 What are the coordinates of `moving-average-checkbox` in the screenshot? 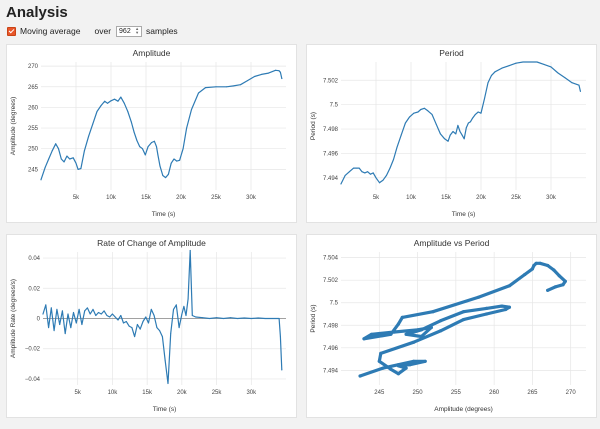 It's located at (11, 31).